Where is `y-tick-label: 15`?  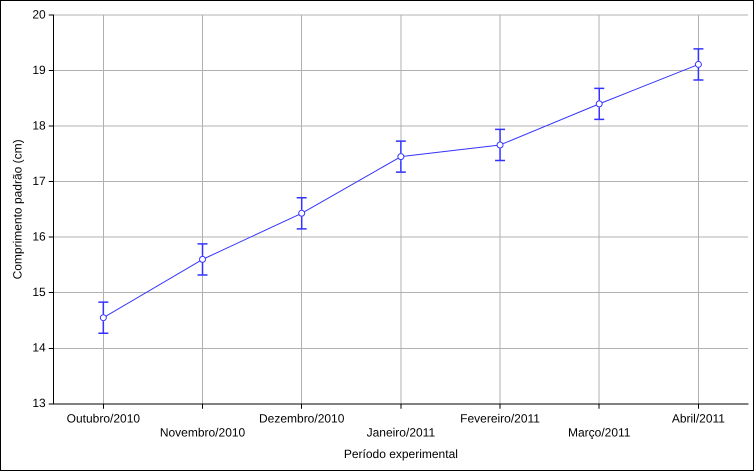 y-tick-label: 15 is located at coordinates (39, 292).